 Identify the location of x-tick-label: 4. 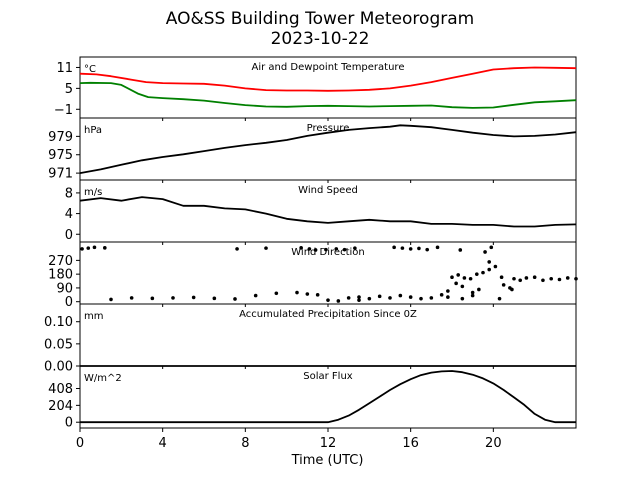
(163, 443).